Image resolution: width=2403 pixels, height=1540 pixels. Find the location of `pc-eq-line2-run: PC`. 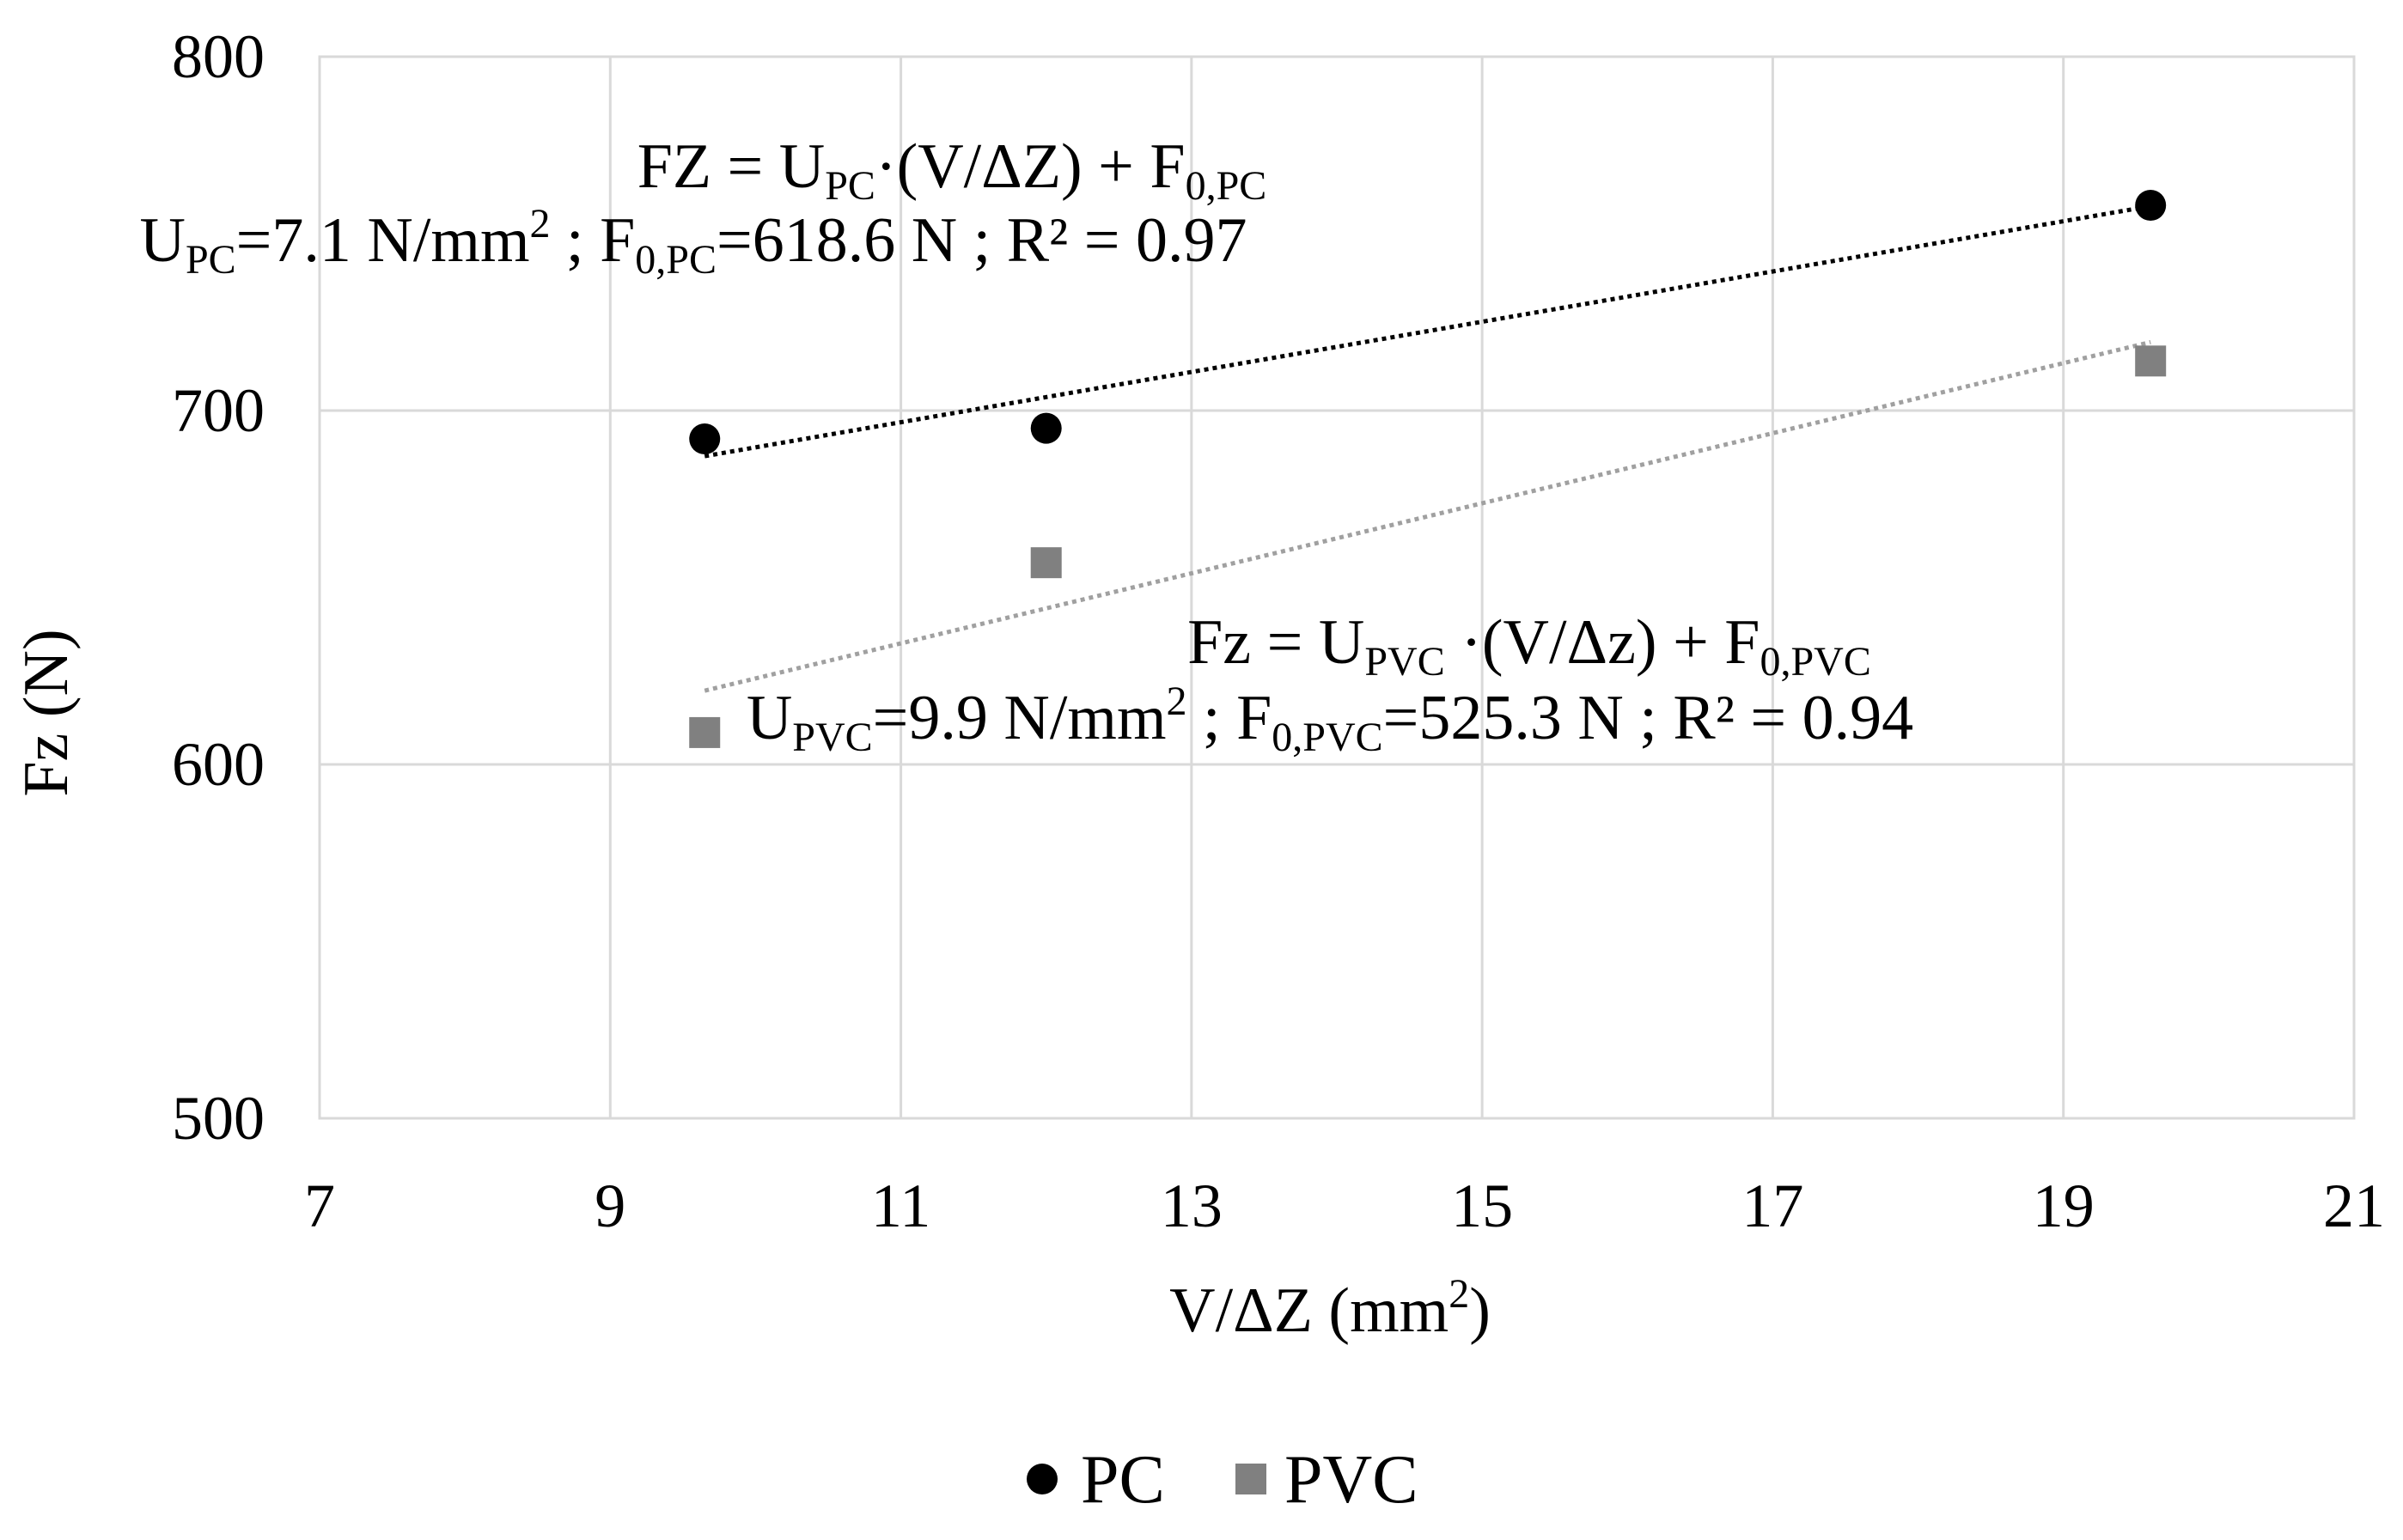

pc-eq-line2-run: PC is located at coordinates (211, 260).